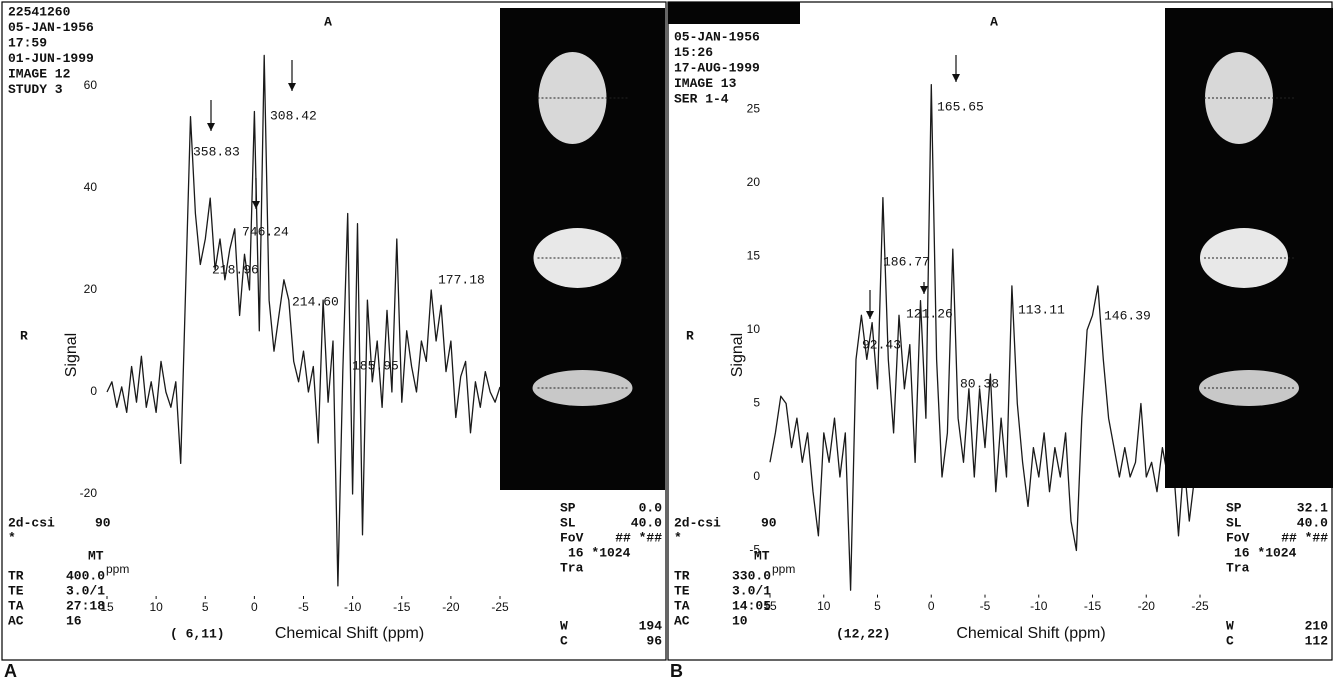 This screenshot has width=1334, height=683. What do you see at coordinates (754, 109) in the screenshot?
I see `y-tick-label: 25` at bounding box center [754, 109].